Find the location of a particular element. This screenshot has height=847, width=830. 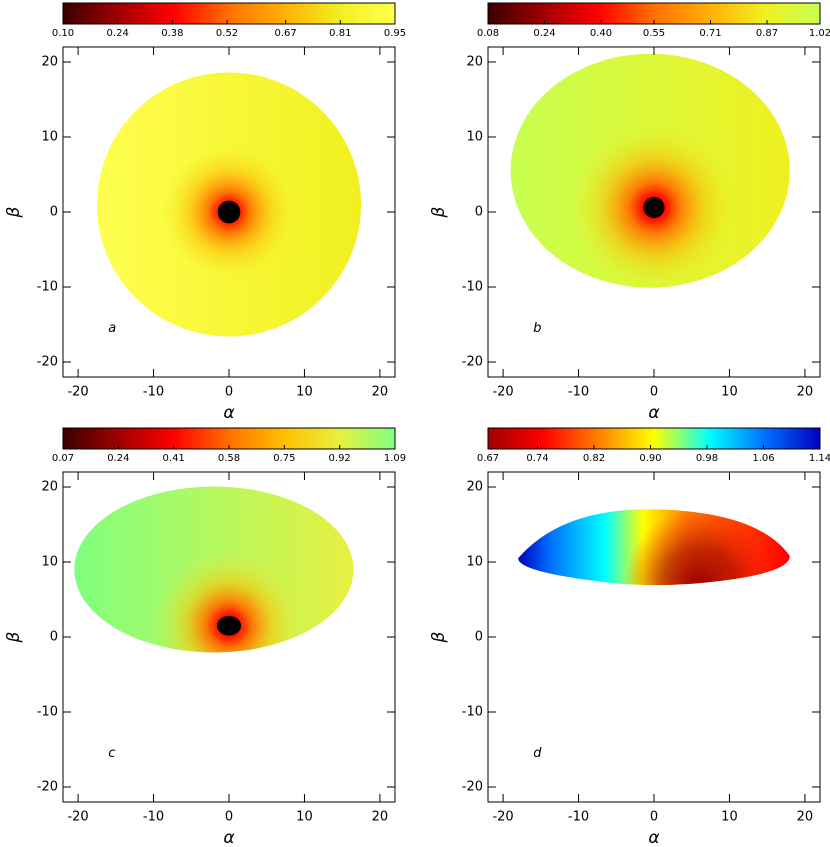

colorbar-tick-label: 0.90 is located at coordinates (650, 458).